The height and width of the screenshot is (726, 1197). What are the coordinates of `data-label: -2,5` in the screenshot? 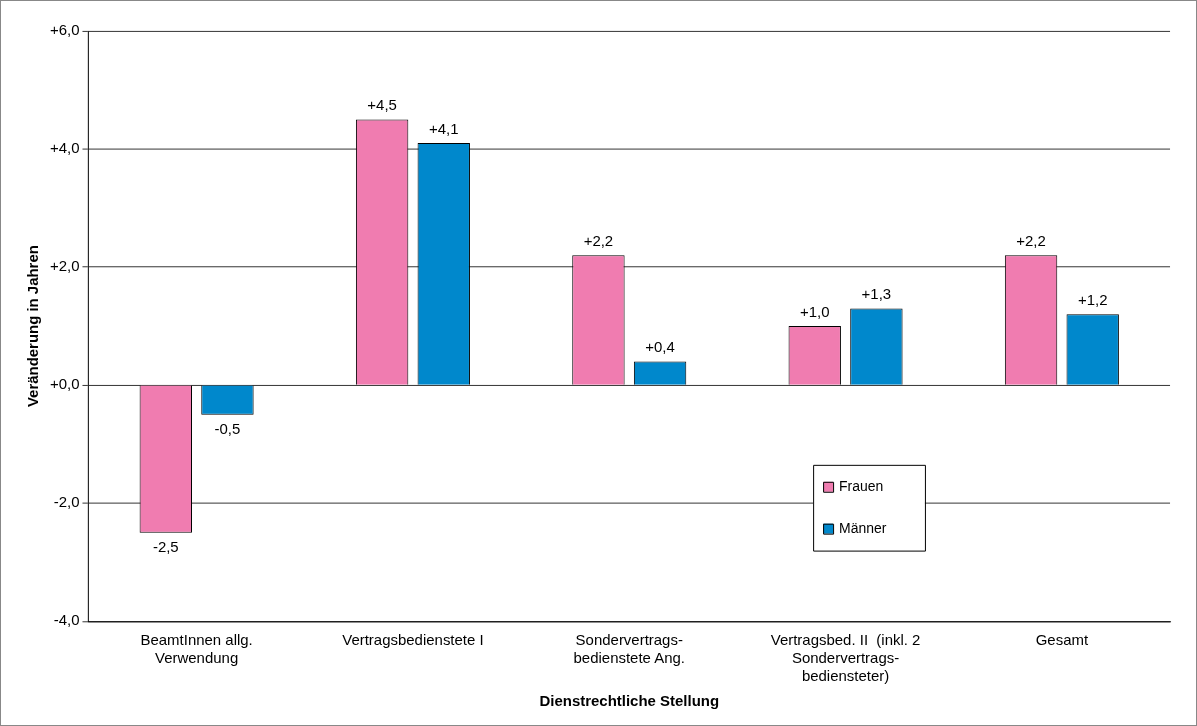 It's located at (165, 547).